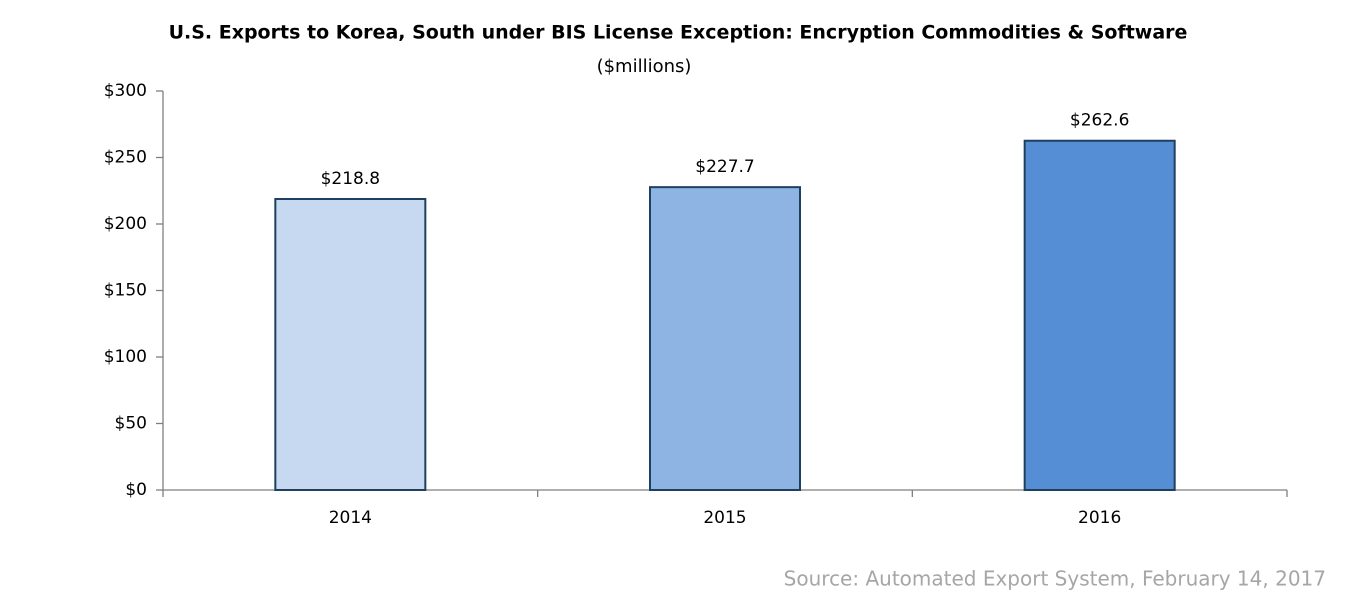  I want to click on data-label: $218.8, so click(350, 179).